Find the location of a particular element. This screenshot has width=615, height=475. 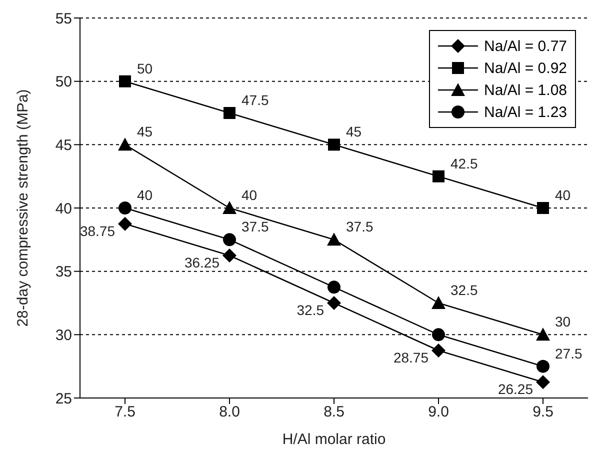

data-label: 38.75 is located at coordinates (98, 230).